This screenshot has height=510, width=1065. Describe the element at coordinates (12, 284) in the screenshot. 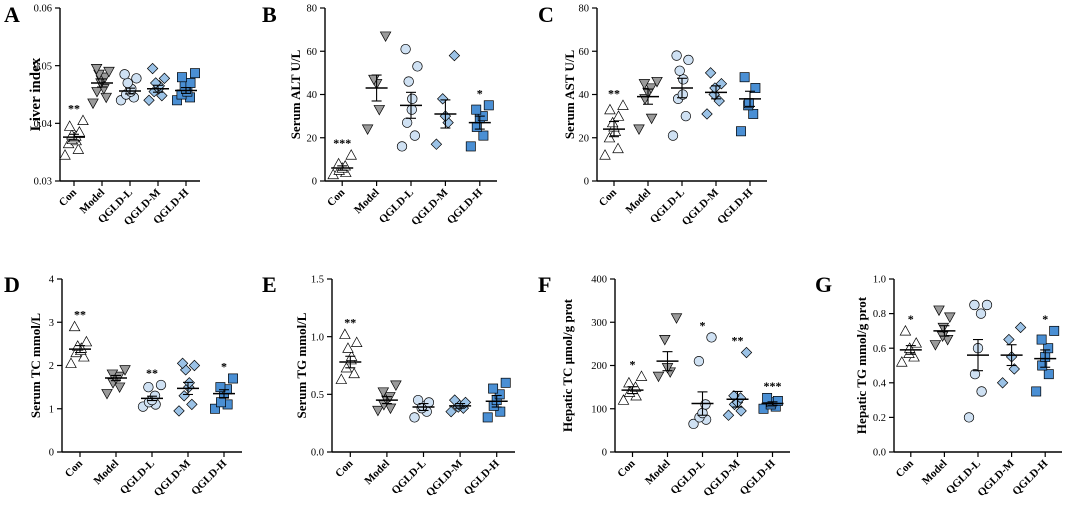

I see `panel-letter: D` at that location.